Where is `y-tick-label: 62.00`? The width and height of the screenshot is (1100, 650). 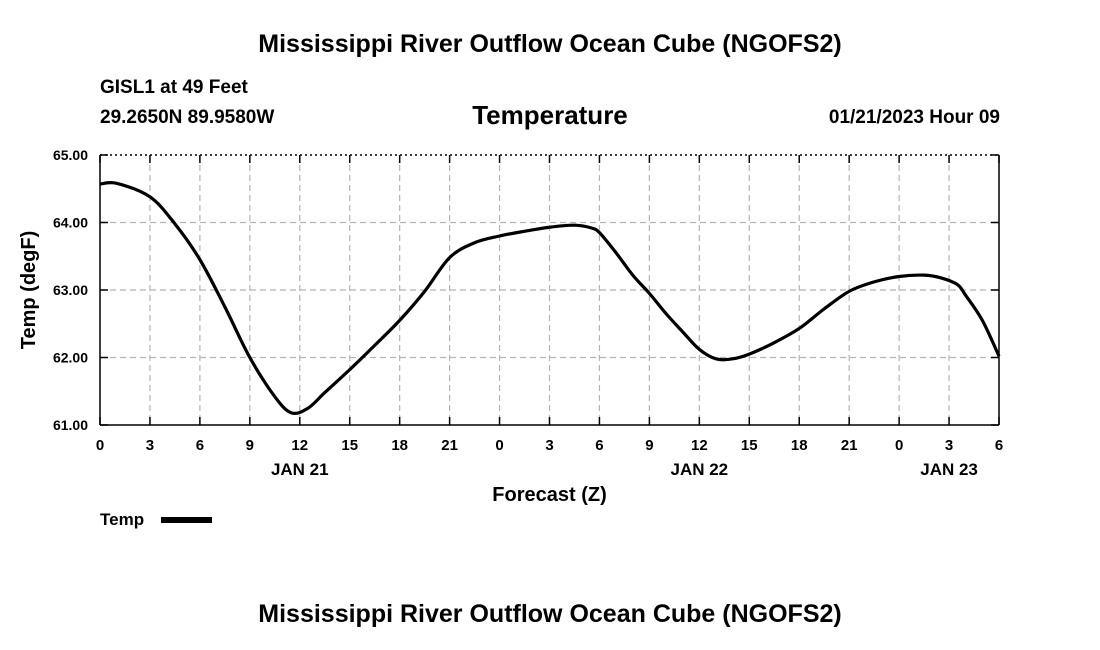 y-tick-label: 62.00 is located at coordinates (70, 358).